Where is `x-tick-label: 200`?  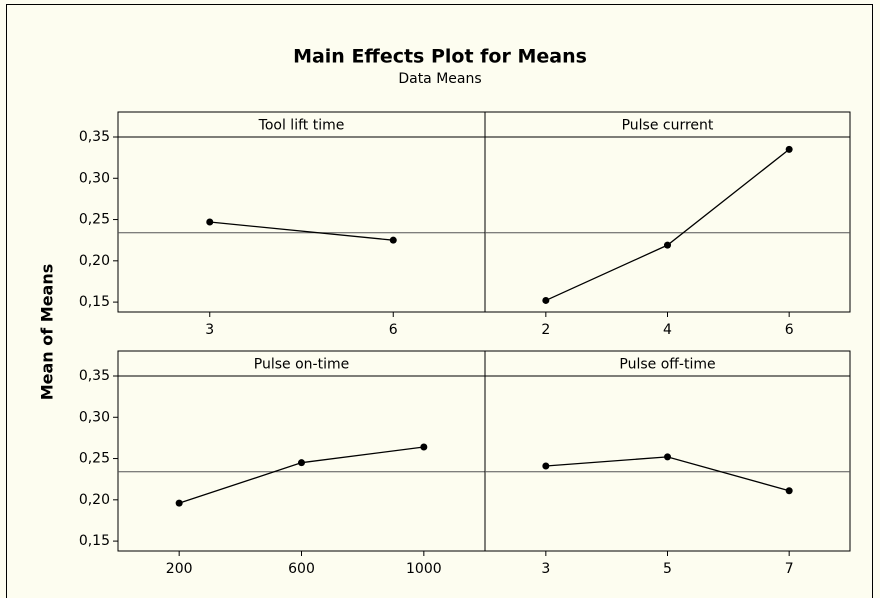
x-tick-label: 200 is located at coordinates (179, 569).